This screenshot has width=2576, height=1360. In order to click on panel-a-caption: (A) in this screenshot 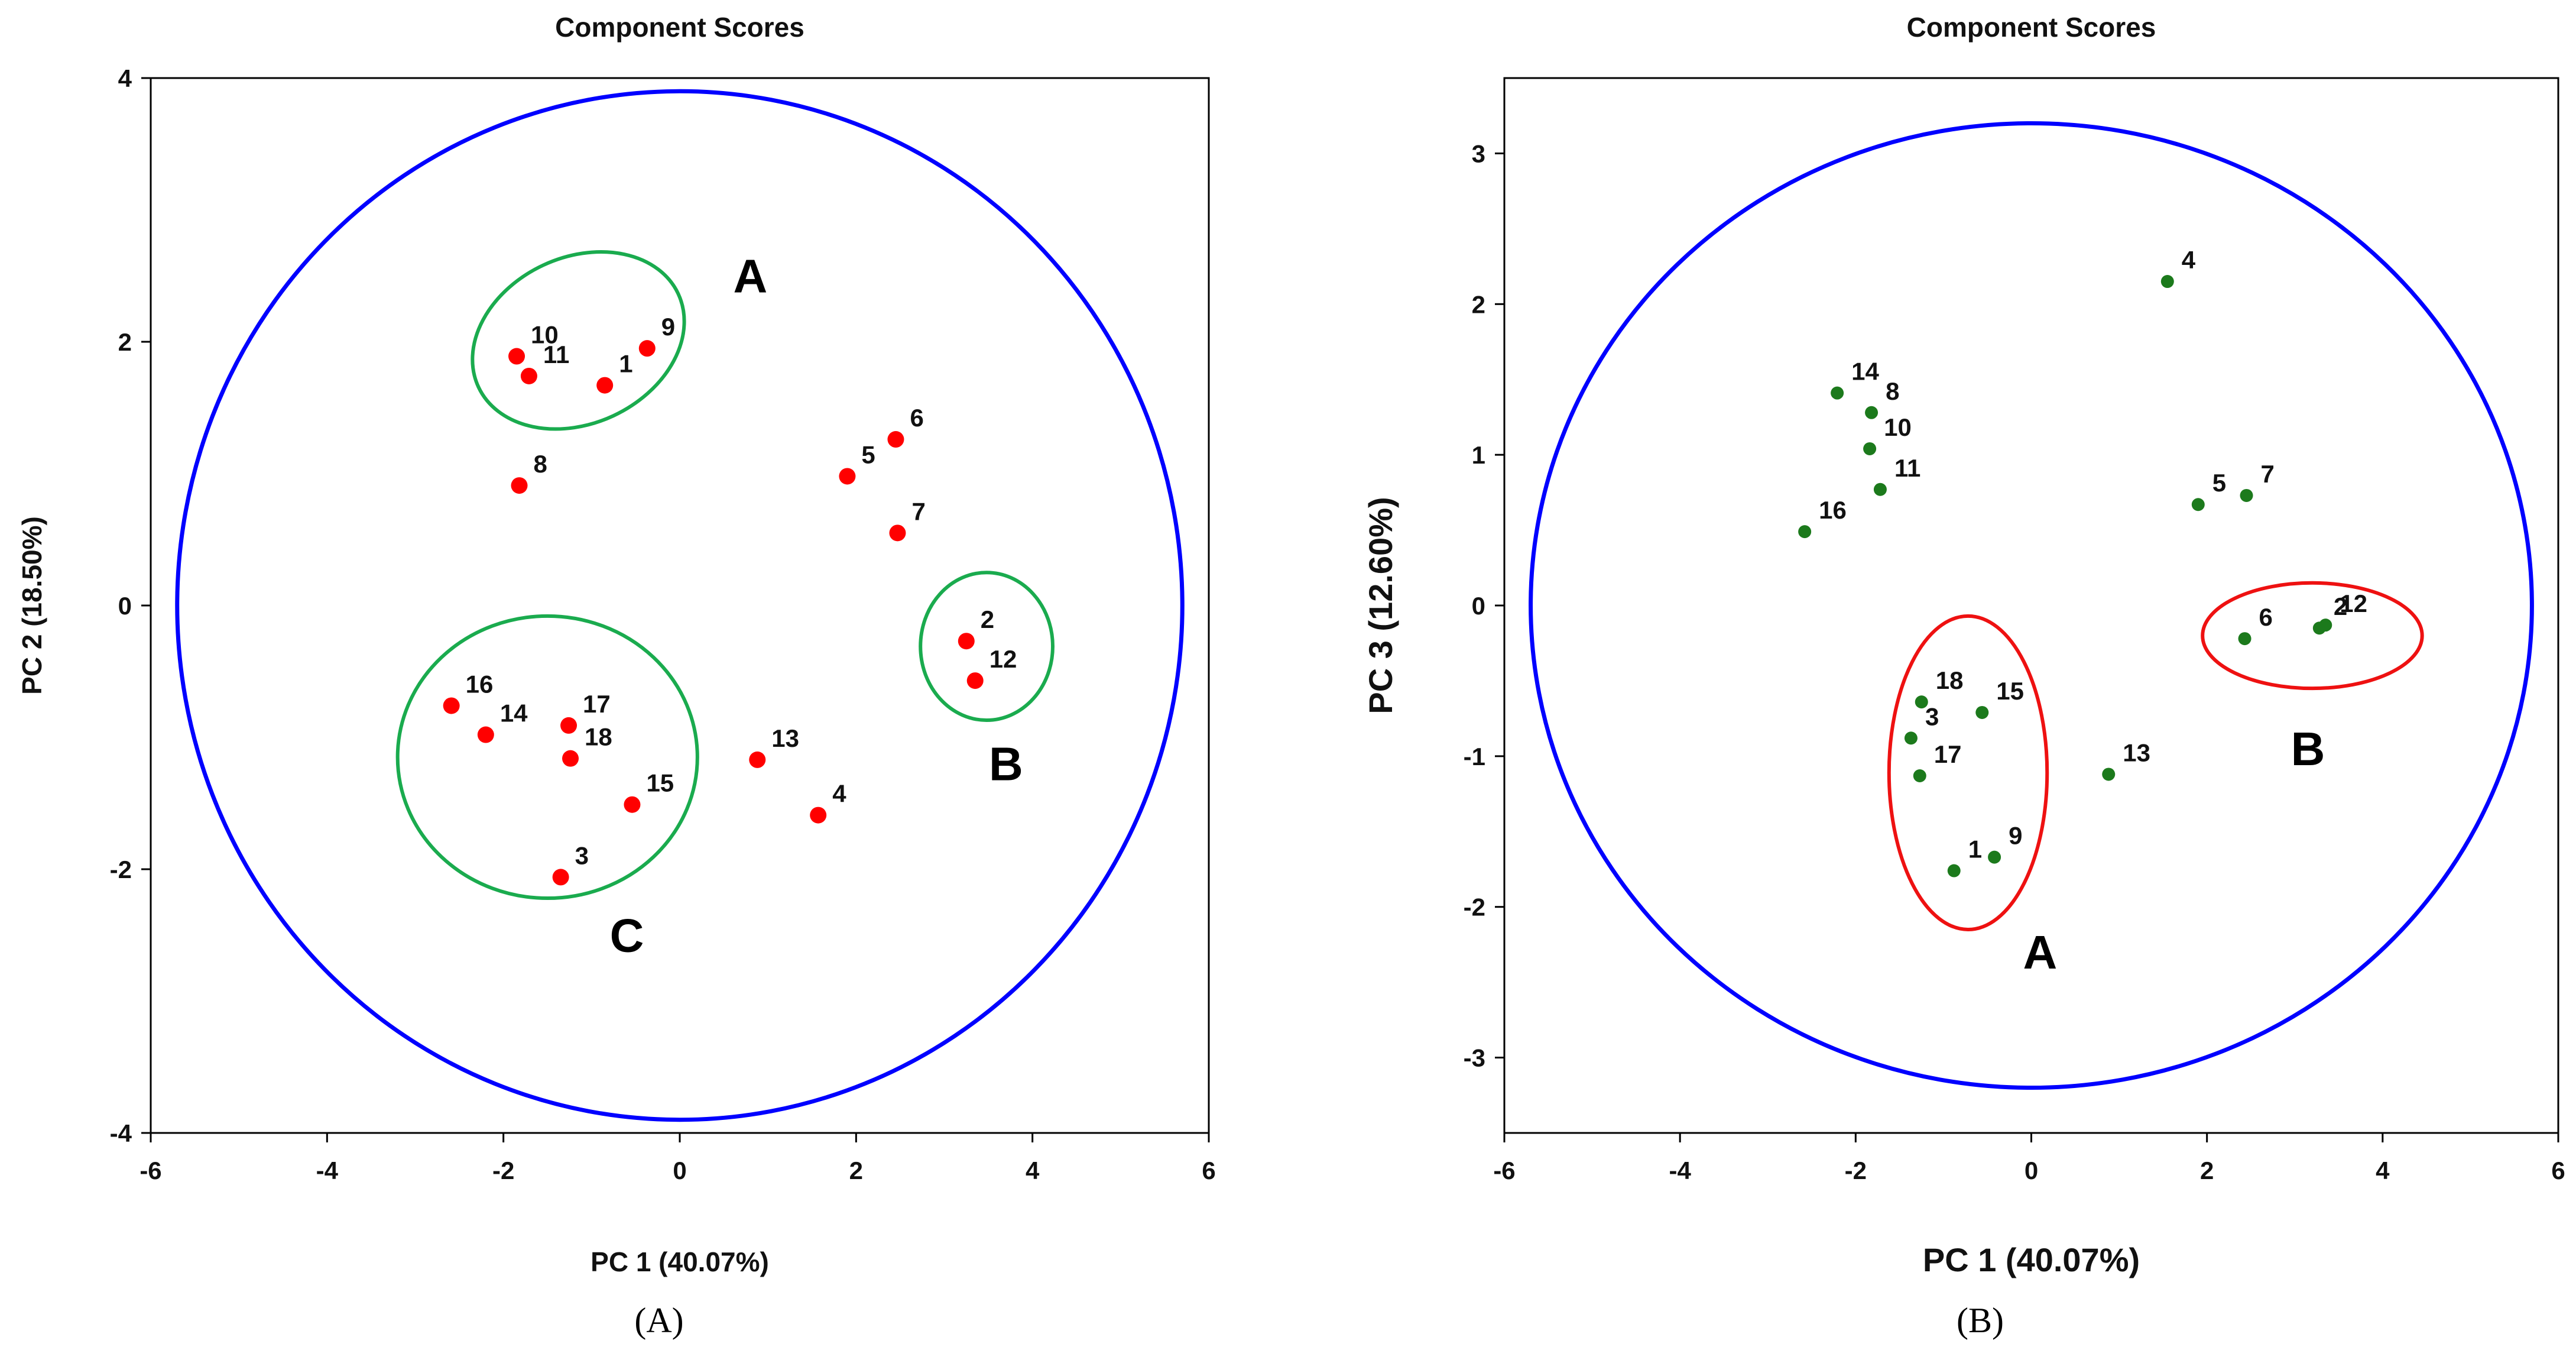, I will do `click(658, 1321)`.